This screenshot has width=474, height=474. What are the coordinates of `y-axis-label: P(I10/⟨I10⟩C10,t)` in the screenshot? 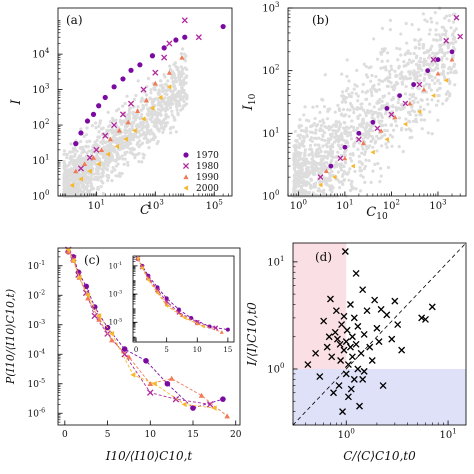 It's located at (10, 337).